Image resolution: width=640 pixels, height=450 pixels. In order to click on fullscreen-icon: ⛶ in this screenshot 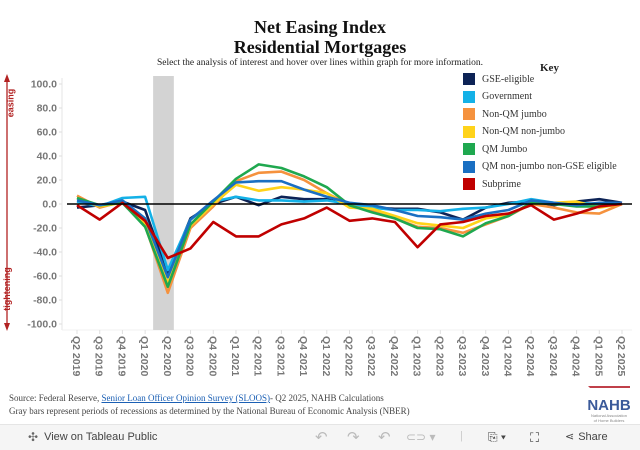, I will do `click(535, 437)`.